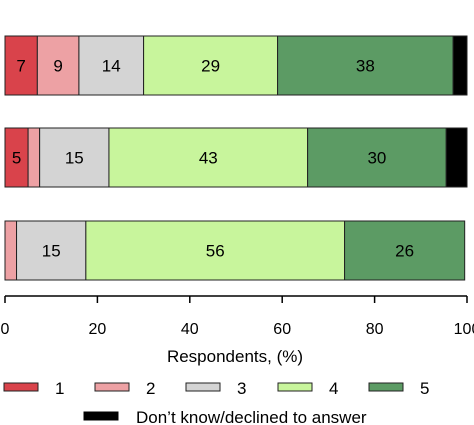 The height and width of the screenshot is (425, 474). I want to click on segment-value-label: 38, so click(365, 66).